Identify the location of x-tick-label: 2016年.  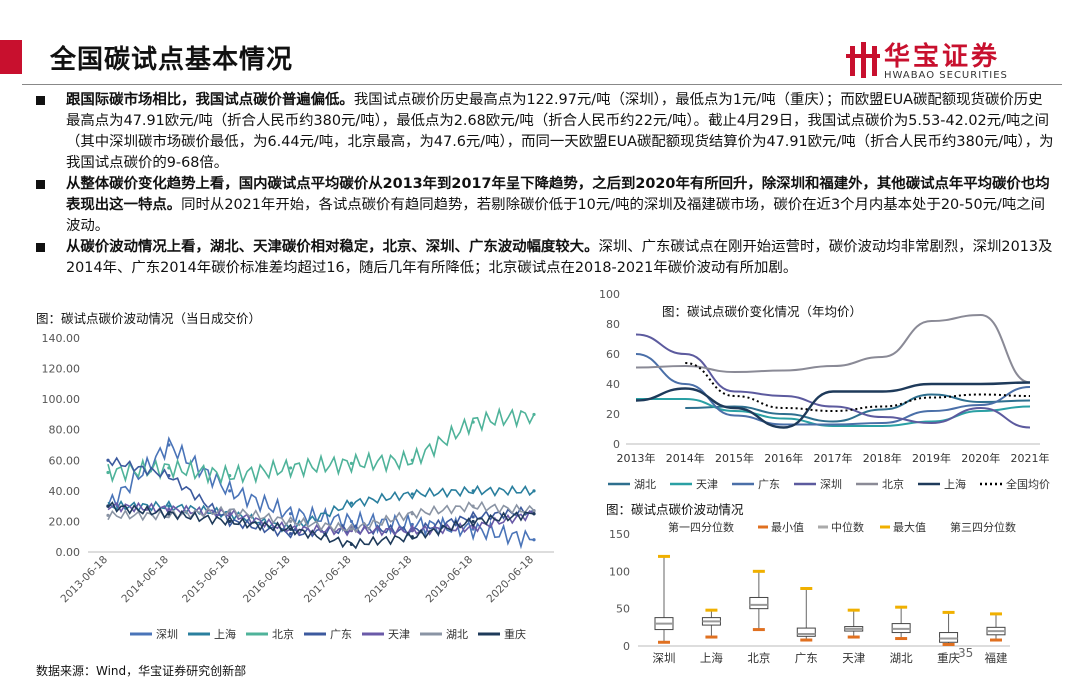
(783, 458).